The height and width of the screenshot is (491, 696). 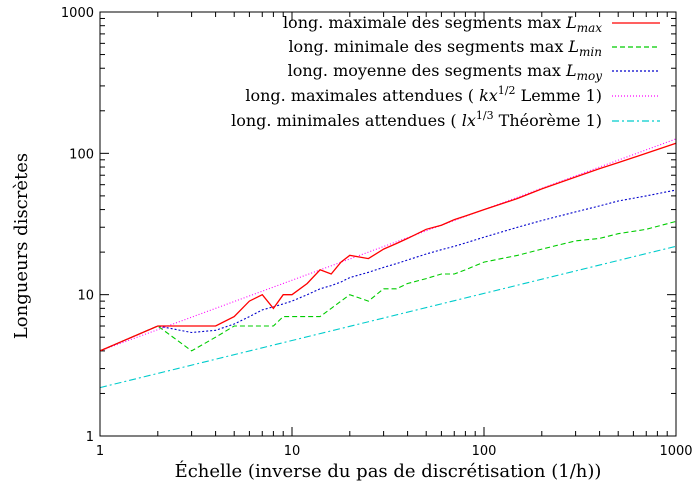 What do you see at coordinates (445, 48) in the screenshot?
I see `legend-label-1: long. minimale des segments max Lmin` at bounding box center [445, 48].